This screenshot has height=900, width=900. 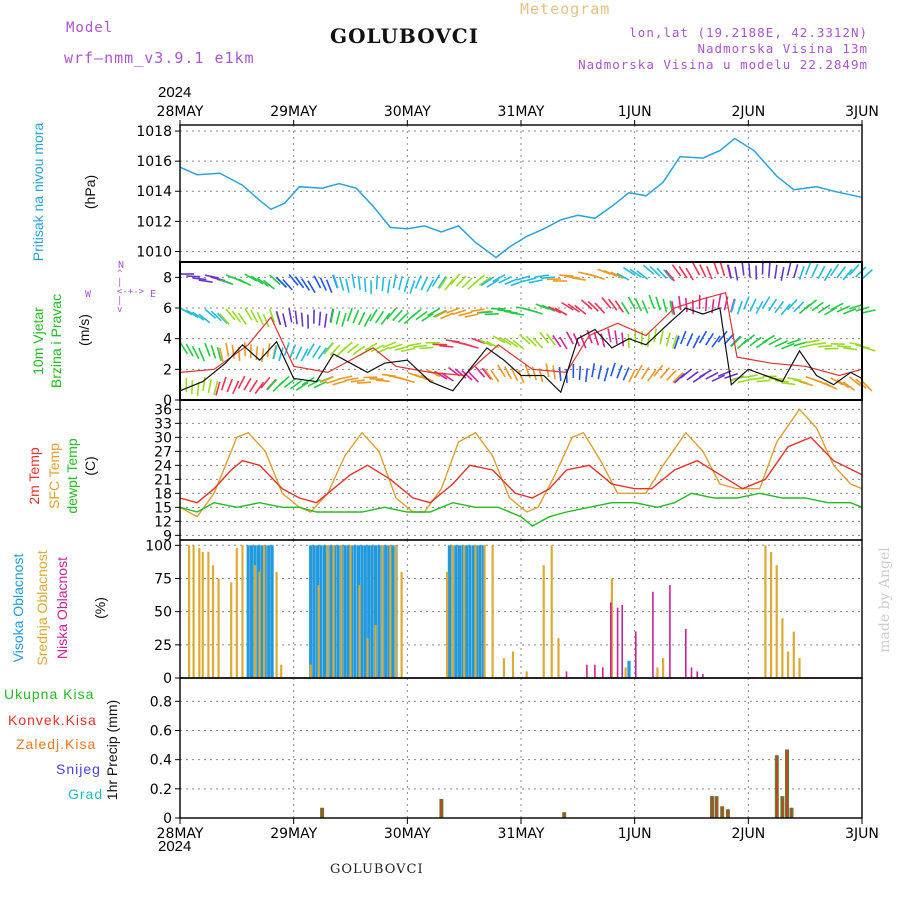 I want to click on precip-hail-label: Grad, so click(x=86, y=794).